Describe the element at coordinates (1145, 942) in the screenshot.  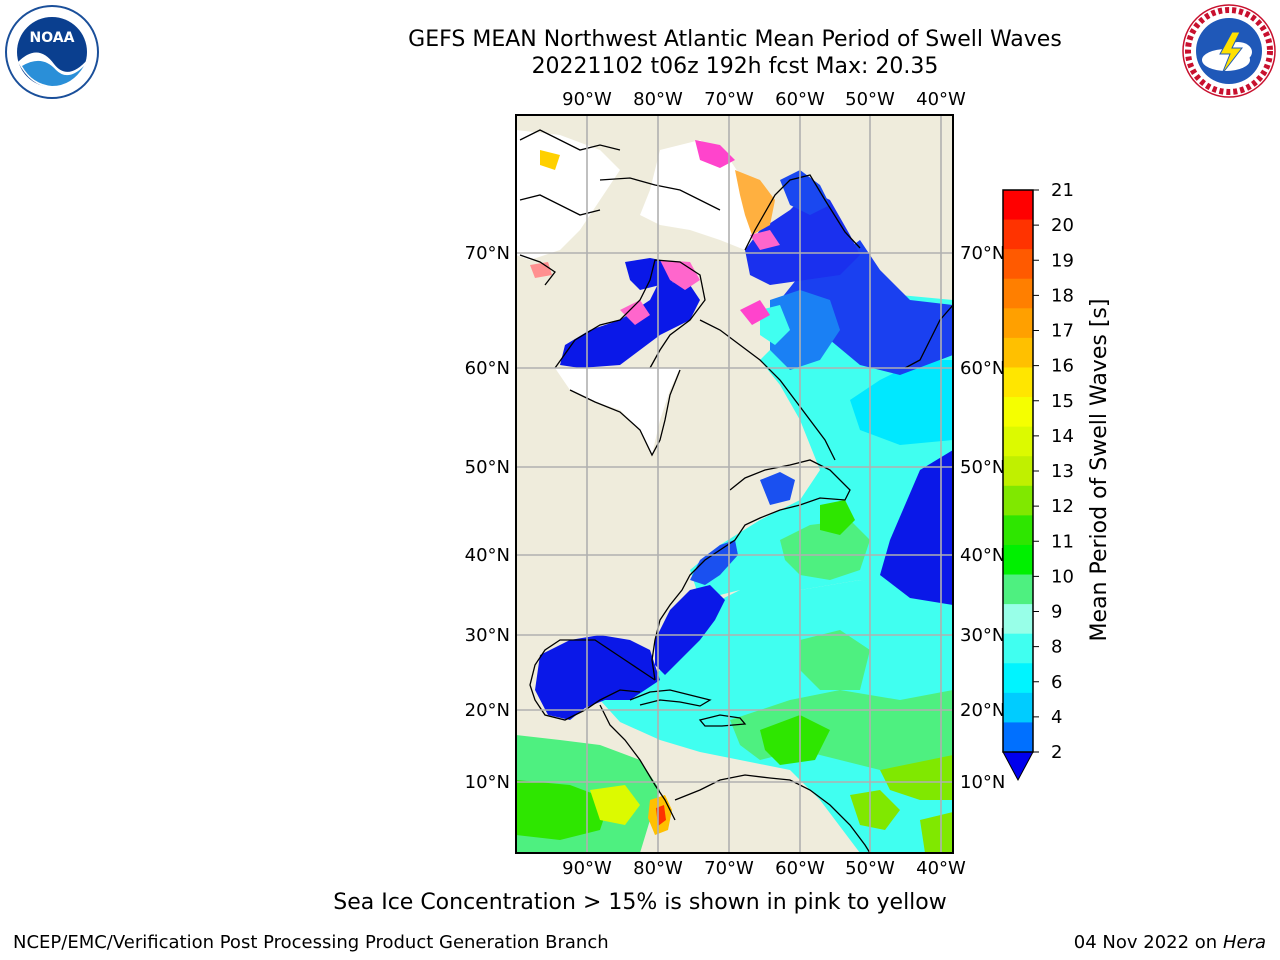
I see `footer-date-text: 04 Nov 2022 on` at that location.